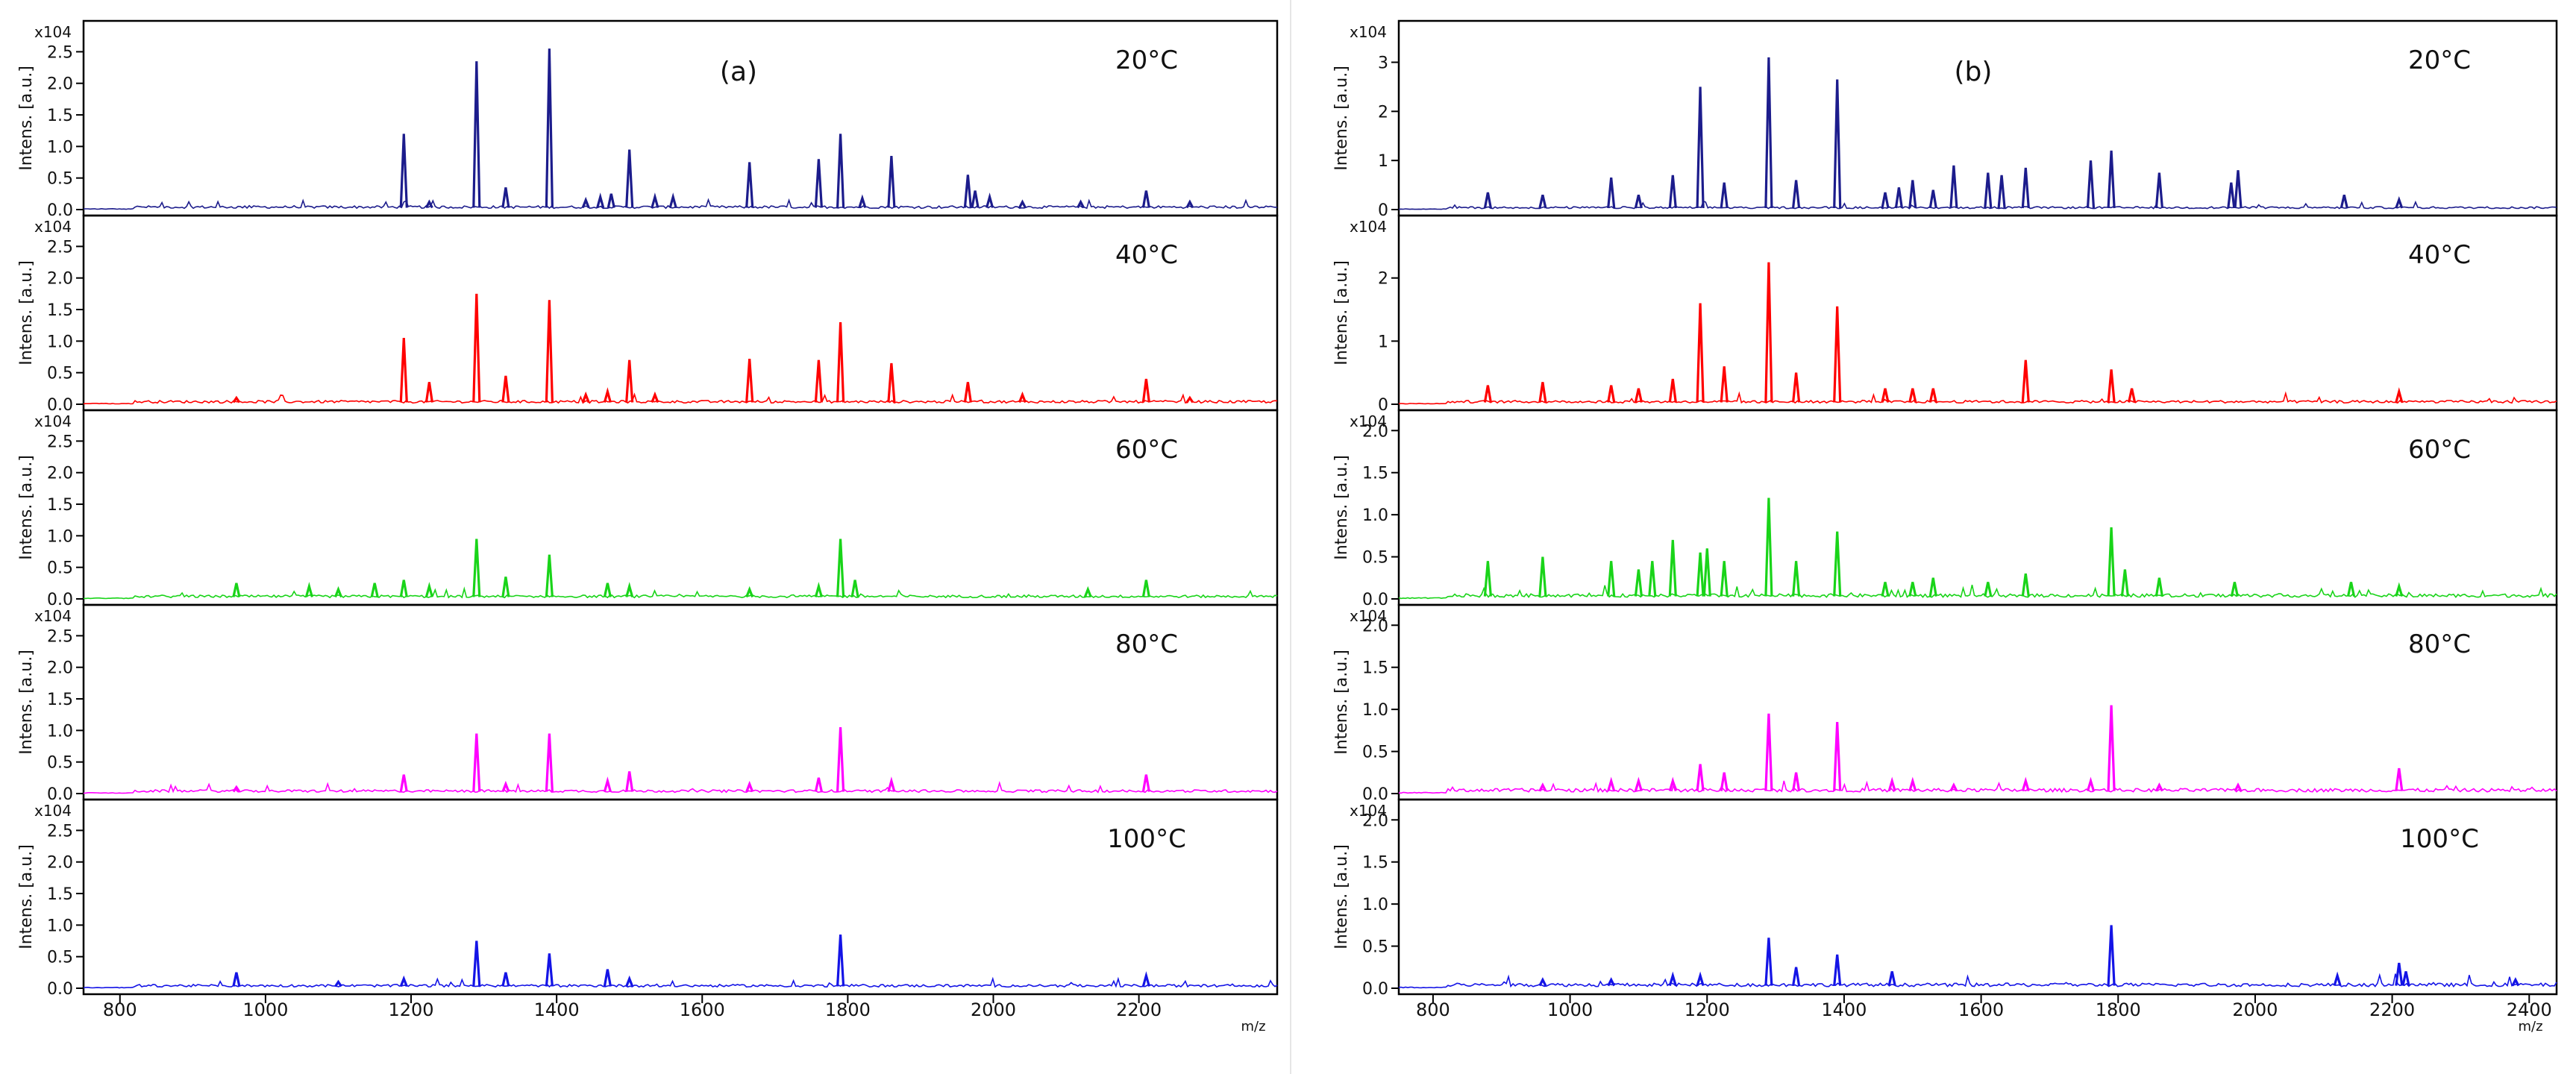  Describe the element at coordinates (1945, 314) in the screenshot. I see `spectrum-subplot: 0 1 2 Intens. [a.u.] x104 40°C` at that location.